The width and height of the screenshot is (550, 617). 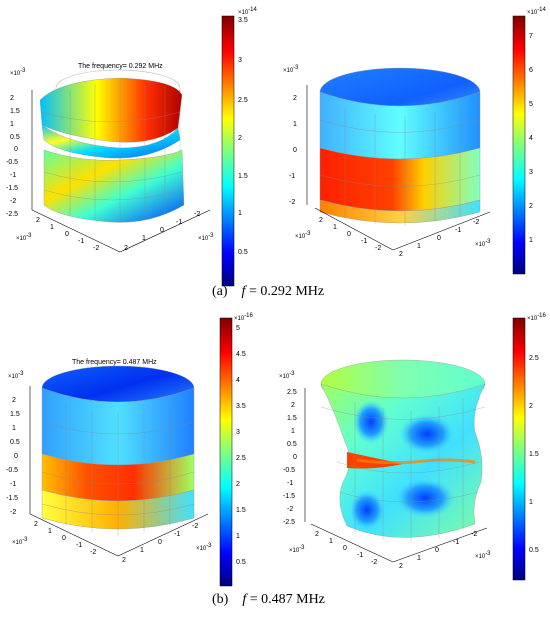 I want to click on x-tick-labels: 2 1 0 -1 -2, so click(x=65, y=538).